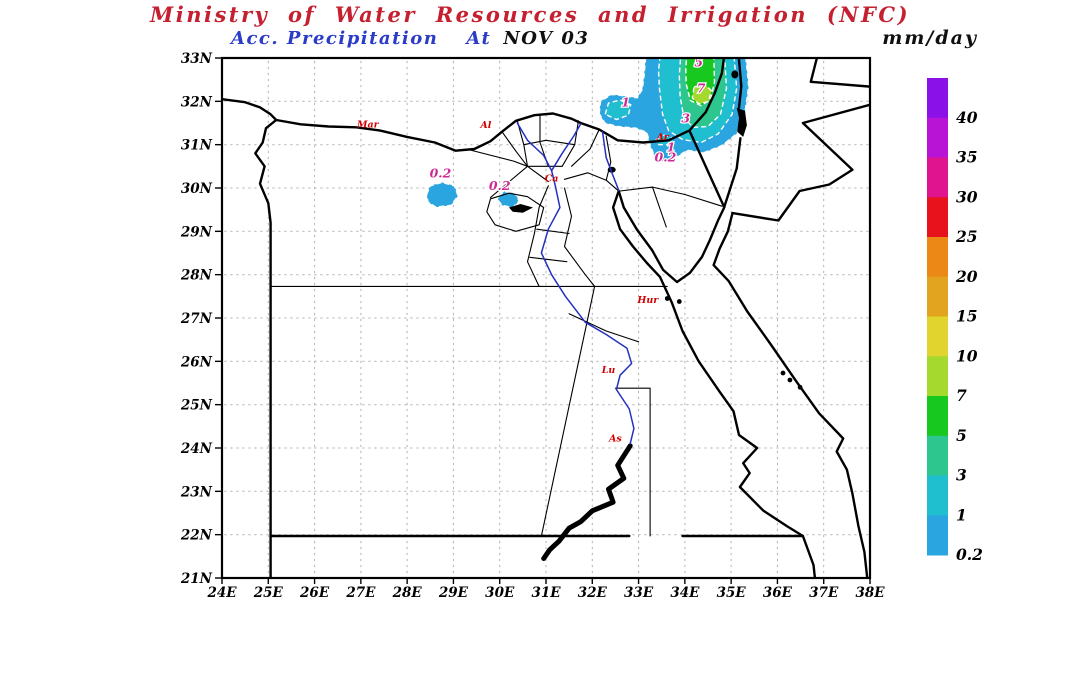 The image size is (1080, 675). I want to click on colorbar, so click(937, 317).